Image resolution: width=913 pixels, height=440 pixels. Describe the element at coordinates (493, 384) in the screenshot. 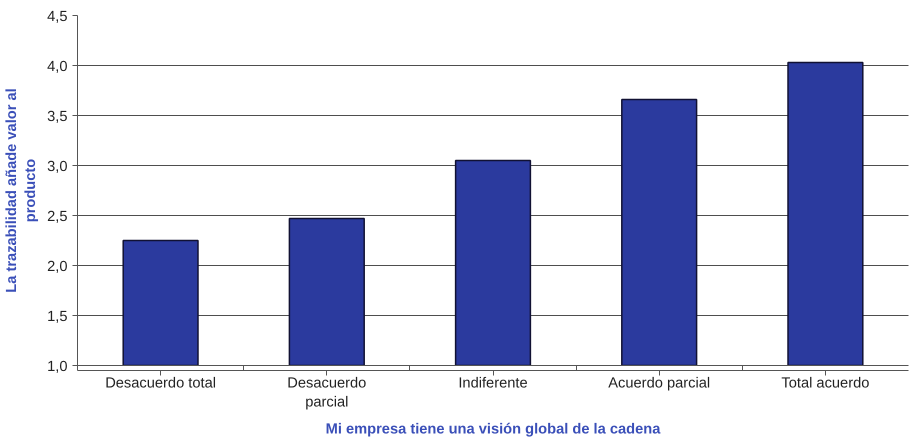

I see `x-tick-label: Indiferente` at that location.